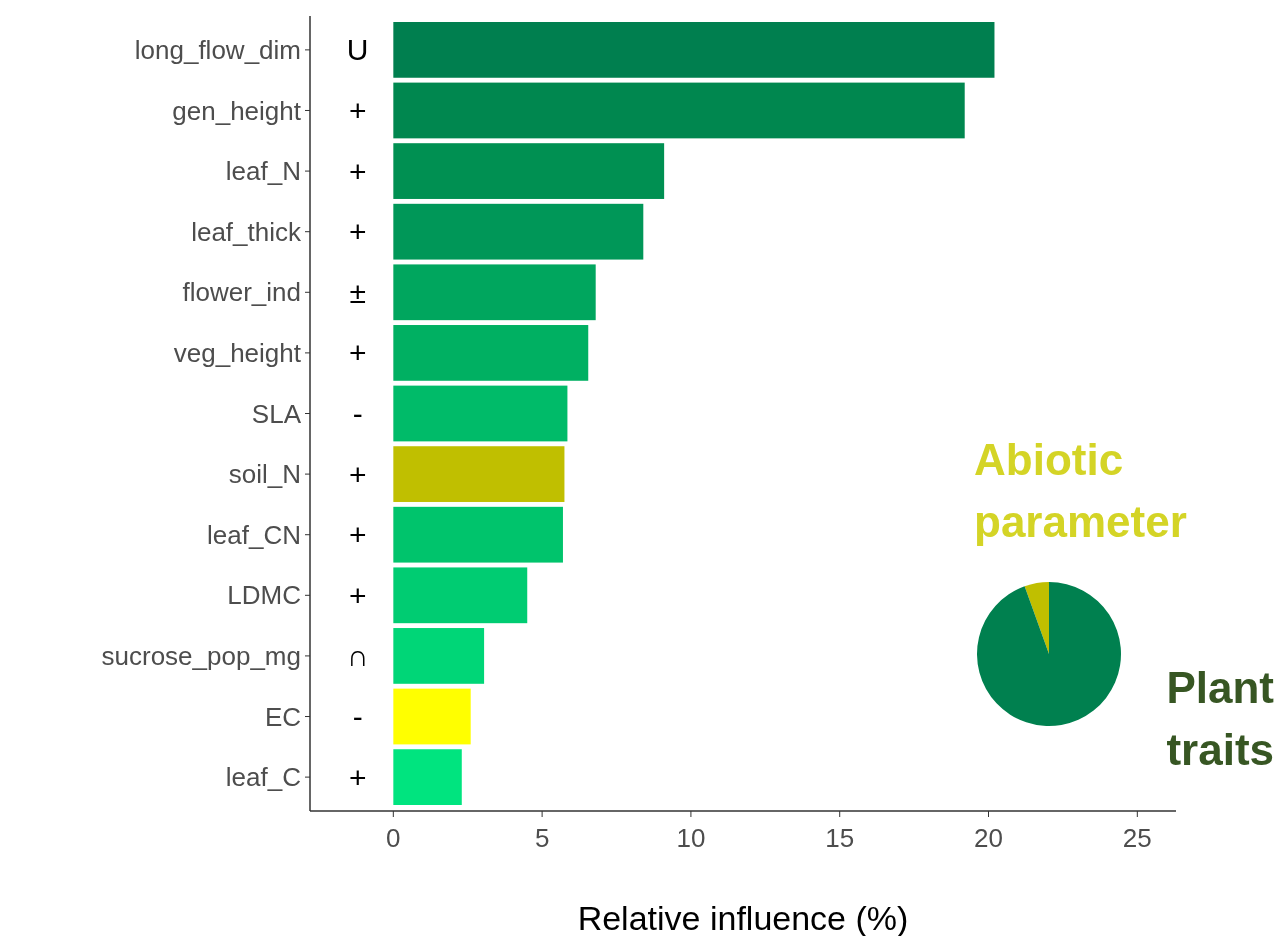 The width and height of the screenshot is (1276, 936). I want to click on y-tick-label: leaf_CN, so click(254, 534).